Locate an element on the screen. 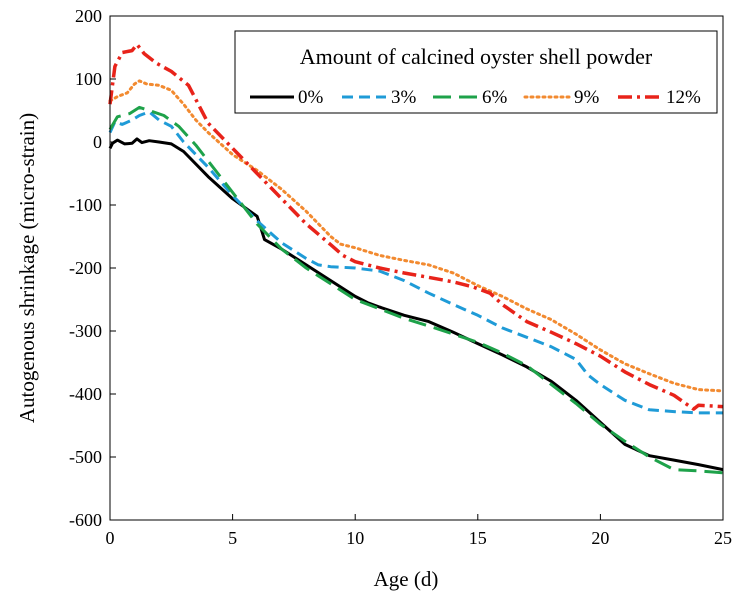  y-tick-label: -100 is located at coordinates (85, 205).